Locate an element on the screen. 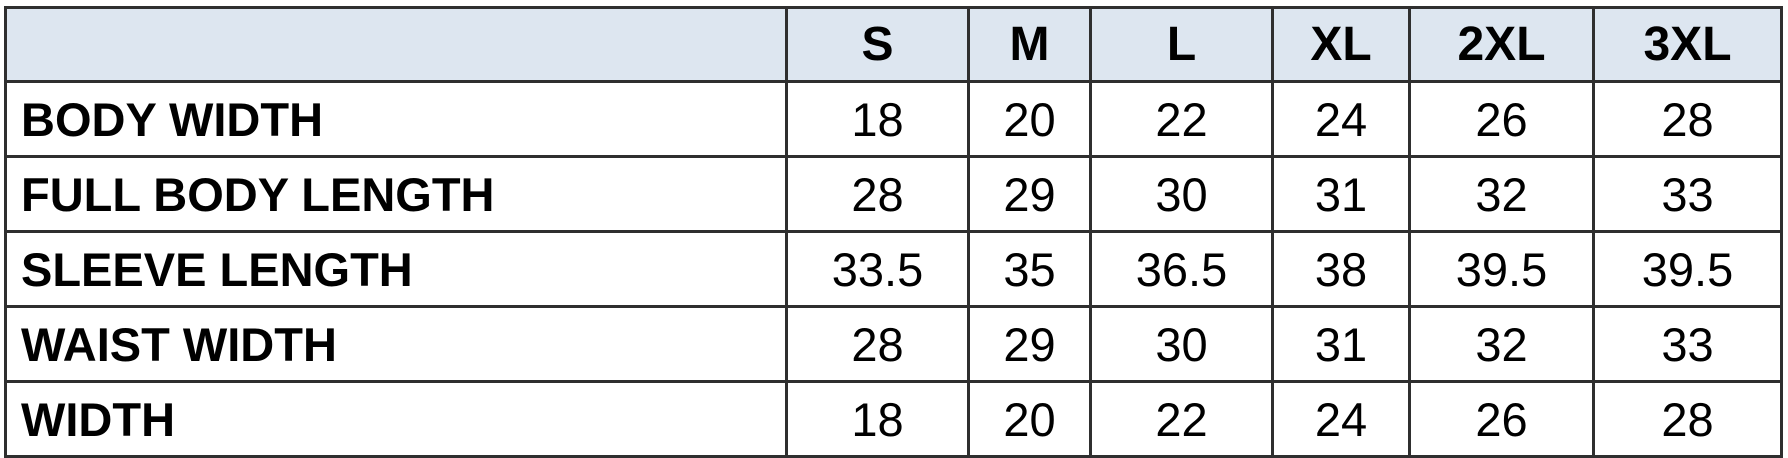 The width and height of the screenshot is (1788, 458). header-corner-cell is located at coordinates (396, 44).